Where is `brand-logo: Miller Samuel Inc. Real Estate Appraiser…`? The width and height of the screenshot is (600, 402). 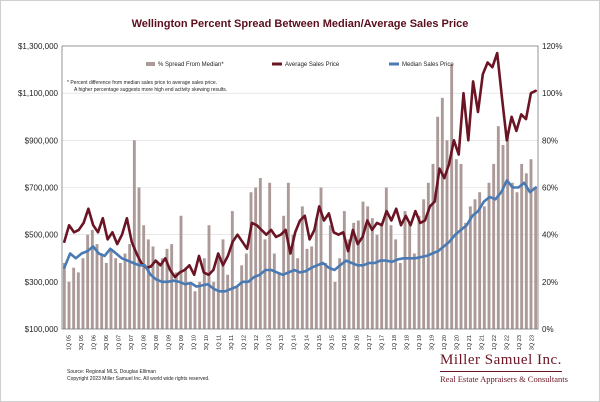 brand-logo: Miller Samuel Inc. Real Estate Appraiser… is located at coordinates (505, 368).